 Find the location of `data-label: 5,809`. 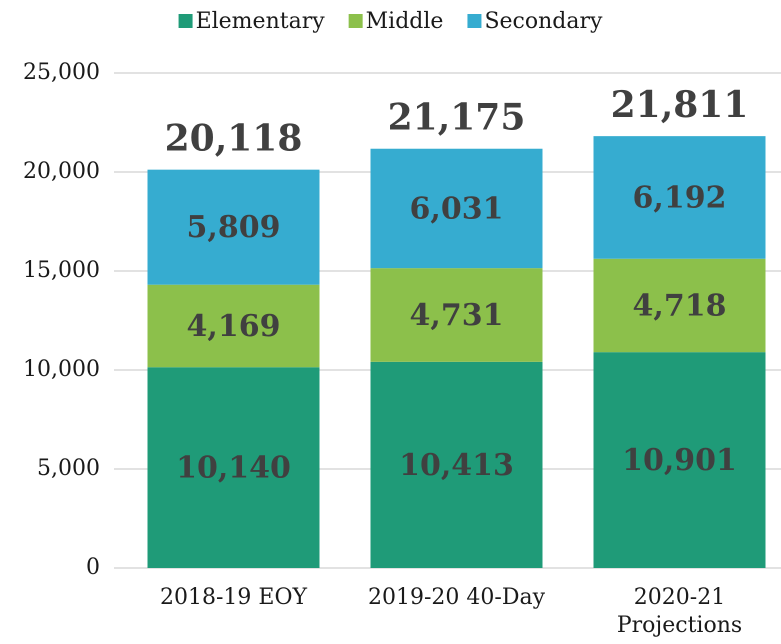

data-label: 5,809 is located at coordinates (234, 227).